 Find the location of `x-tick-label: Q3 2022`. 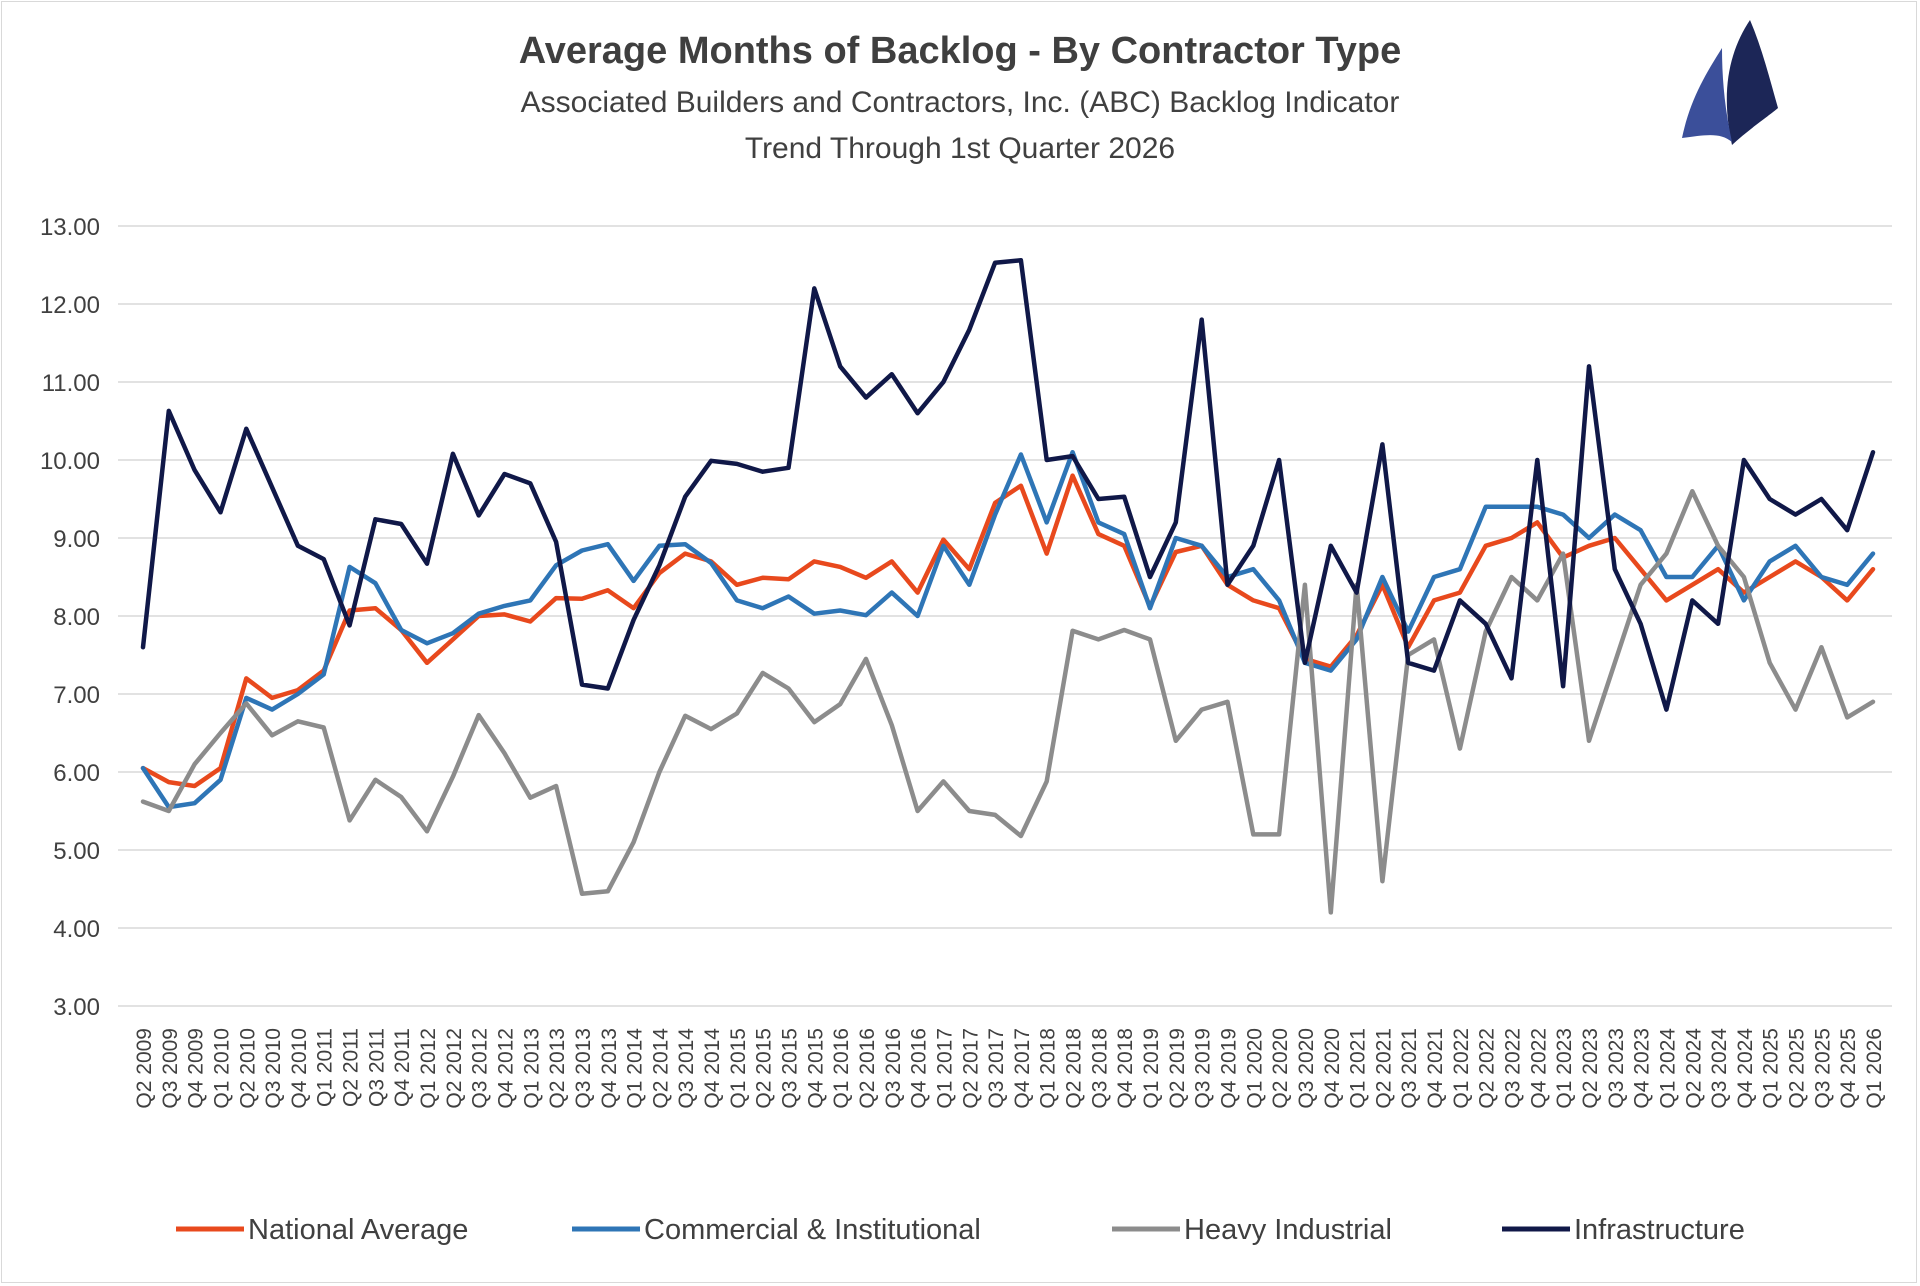

x-tick-label: Q3 2022 is located at coordinates (1513, 1068).